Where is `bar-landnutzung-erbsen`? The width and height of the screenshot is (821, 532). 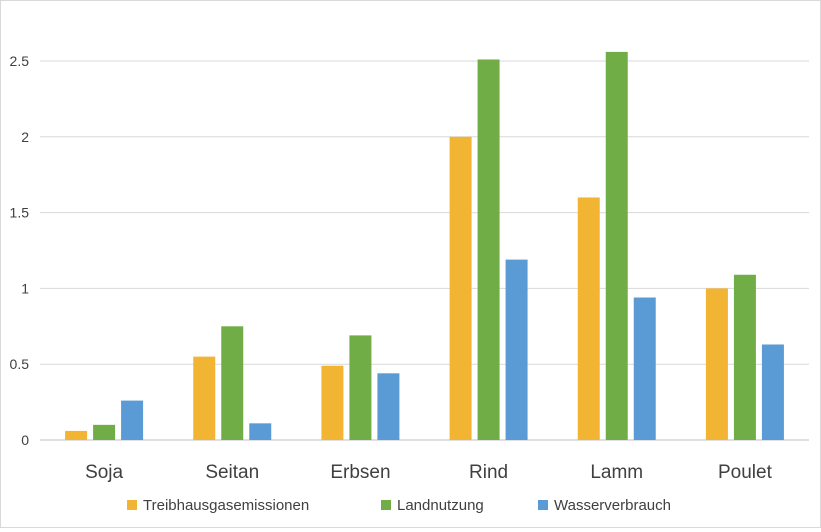 bar-landnutzung-erbsen is located at coordinates (360, 387).